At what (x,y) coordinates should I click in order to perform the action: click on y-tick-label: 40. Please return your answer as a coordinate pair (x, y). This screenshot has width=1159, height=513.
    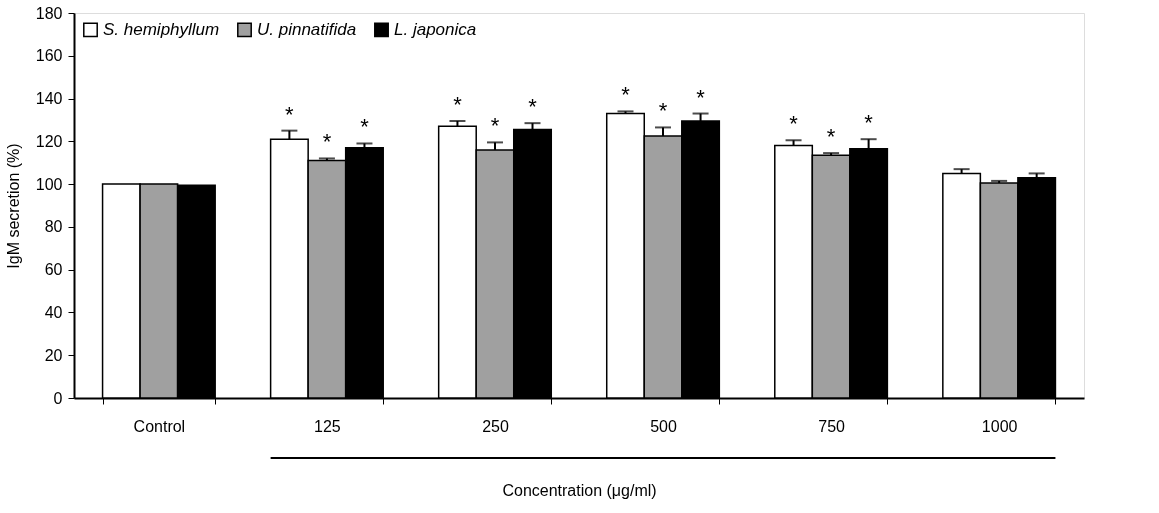
    Looking at the image, I should click on (53, 312).